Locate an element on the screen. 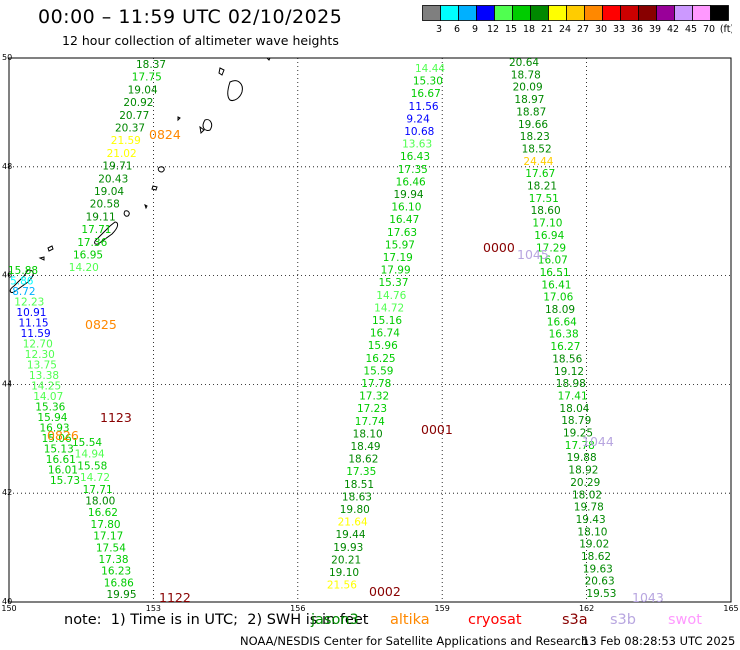 The image size is (740, 650). satellite-jason3: jason3 is located at coordinates (335, 620).